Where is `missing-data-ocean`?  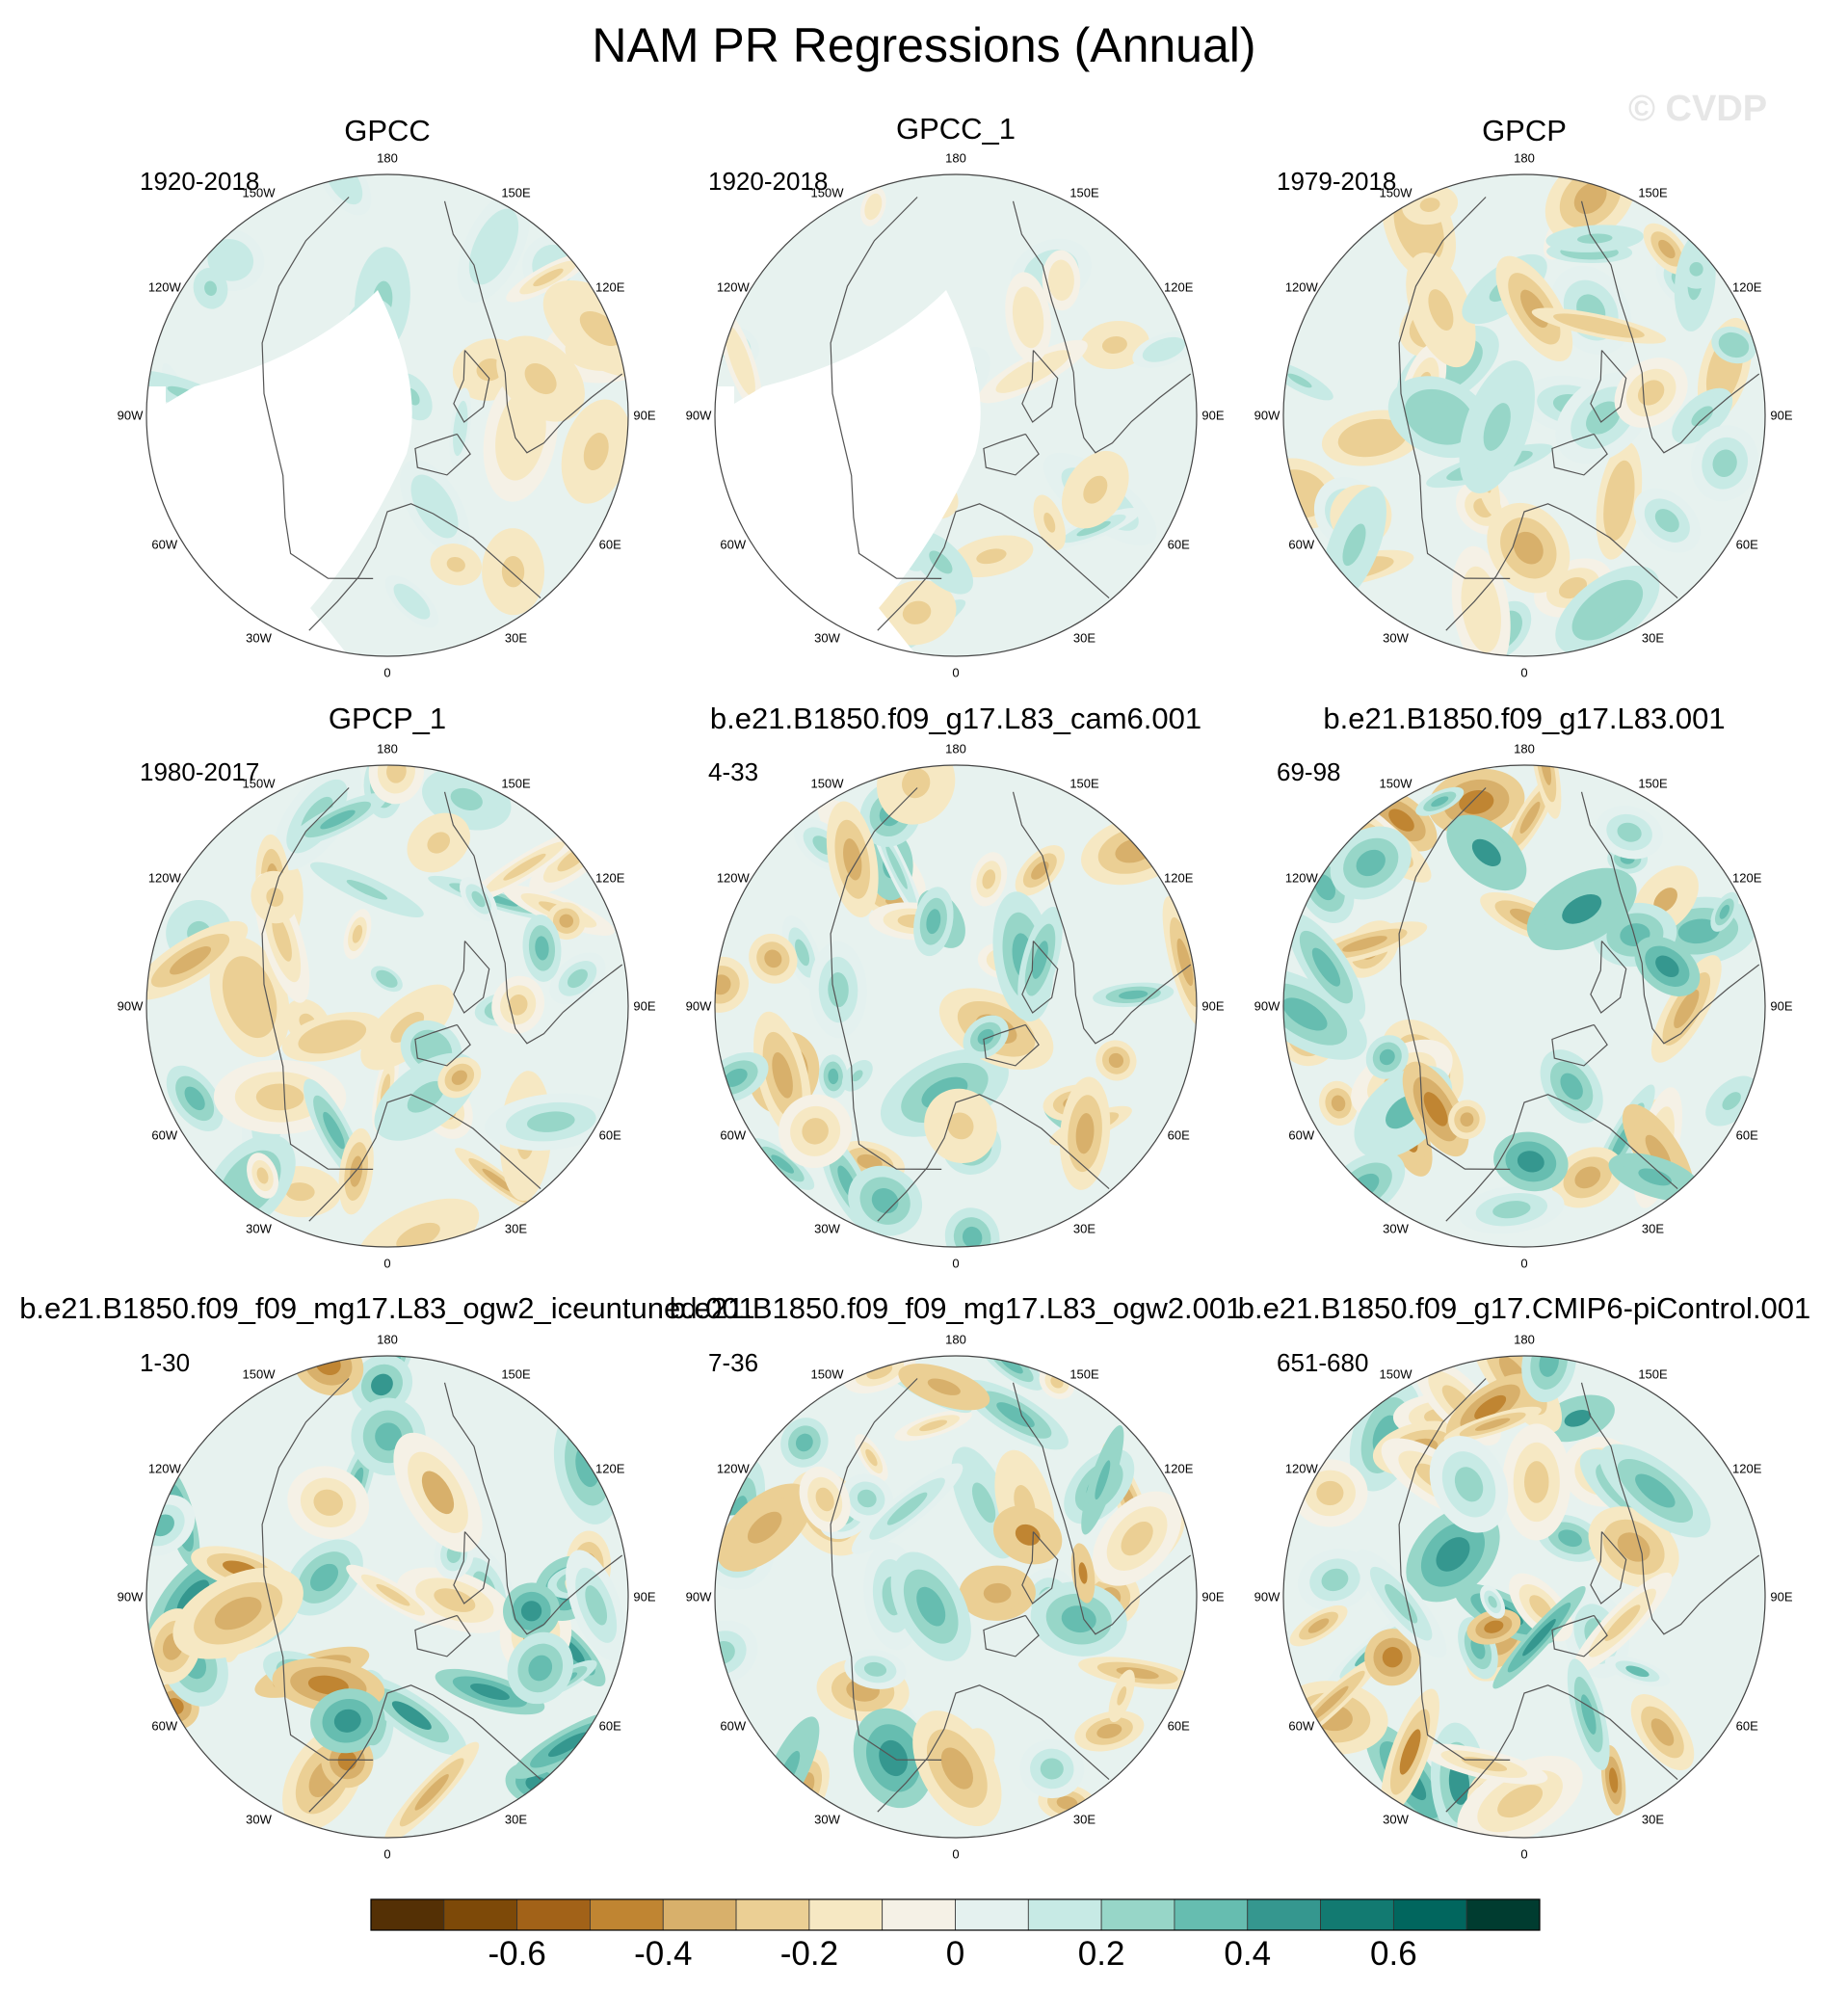
missing-data-ocean is located at coordinates (279, 473).